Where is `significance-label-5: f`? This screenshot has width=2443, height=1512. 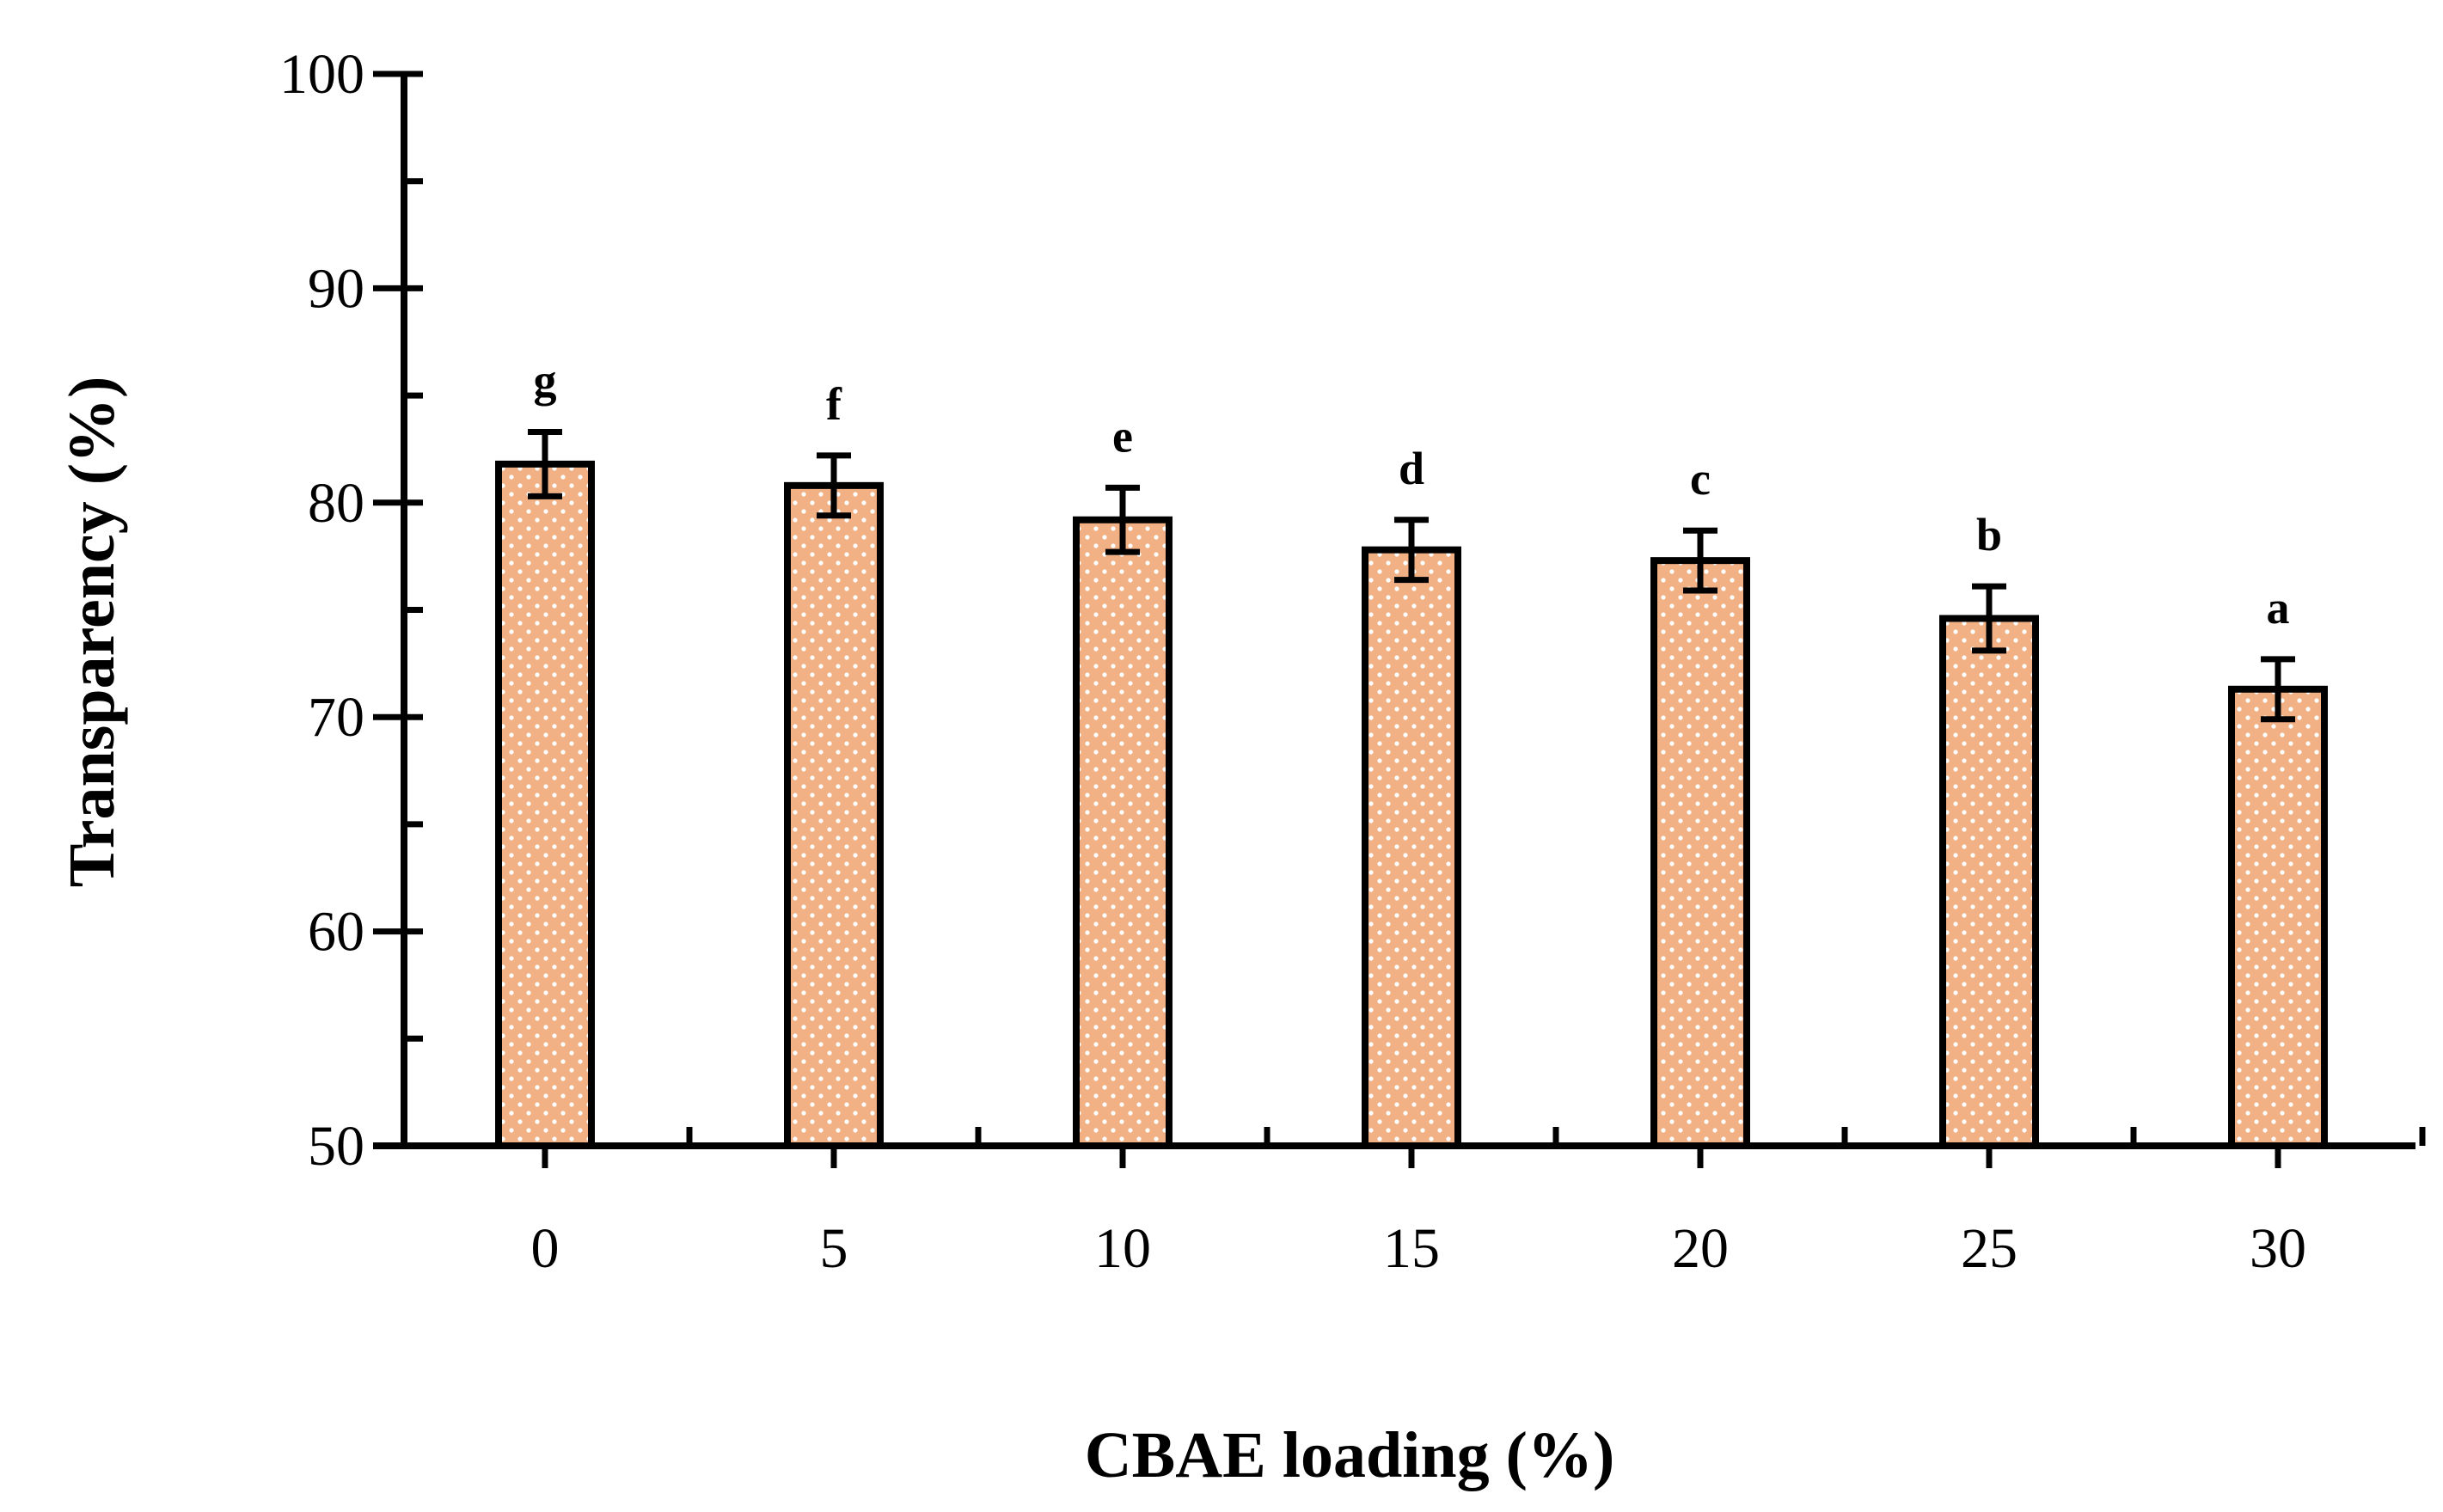
significance-label-5: f is located at coordinates (834, 404).